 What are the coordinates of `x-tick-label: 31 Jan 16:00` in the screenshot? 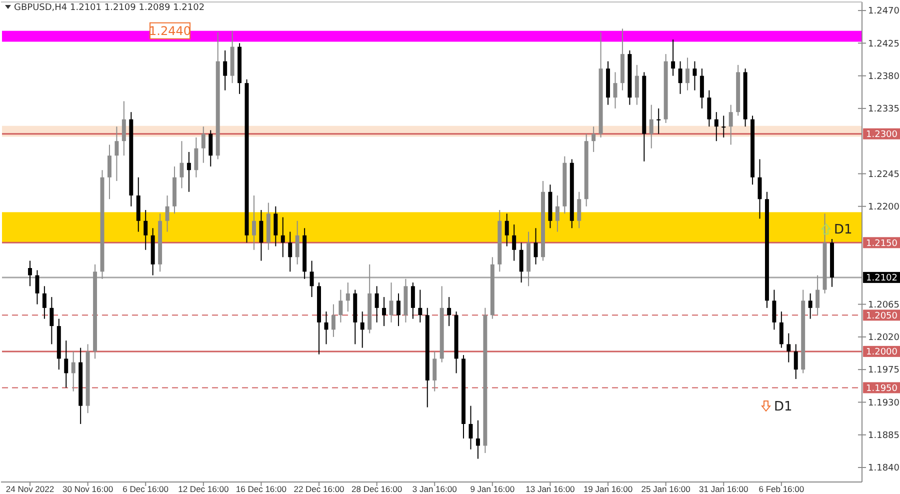 It's located at (723, 489).